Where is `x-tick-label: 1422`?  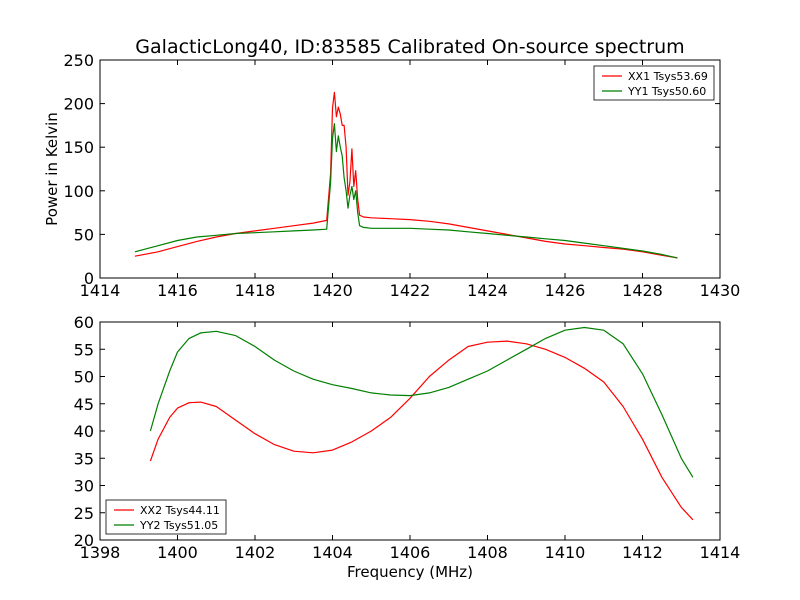
x-tick-label: 1422 is located at coordinates (410, 290).